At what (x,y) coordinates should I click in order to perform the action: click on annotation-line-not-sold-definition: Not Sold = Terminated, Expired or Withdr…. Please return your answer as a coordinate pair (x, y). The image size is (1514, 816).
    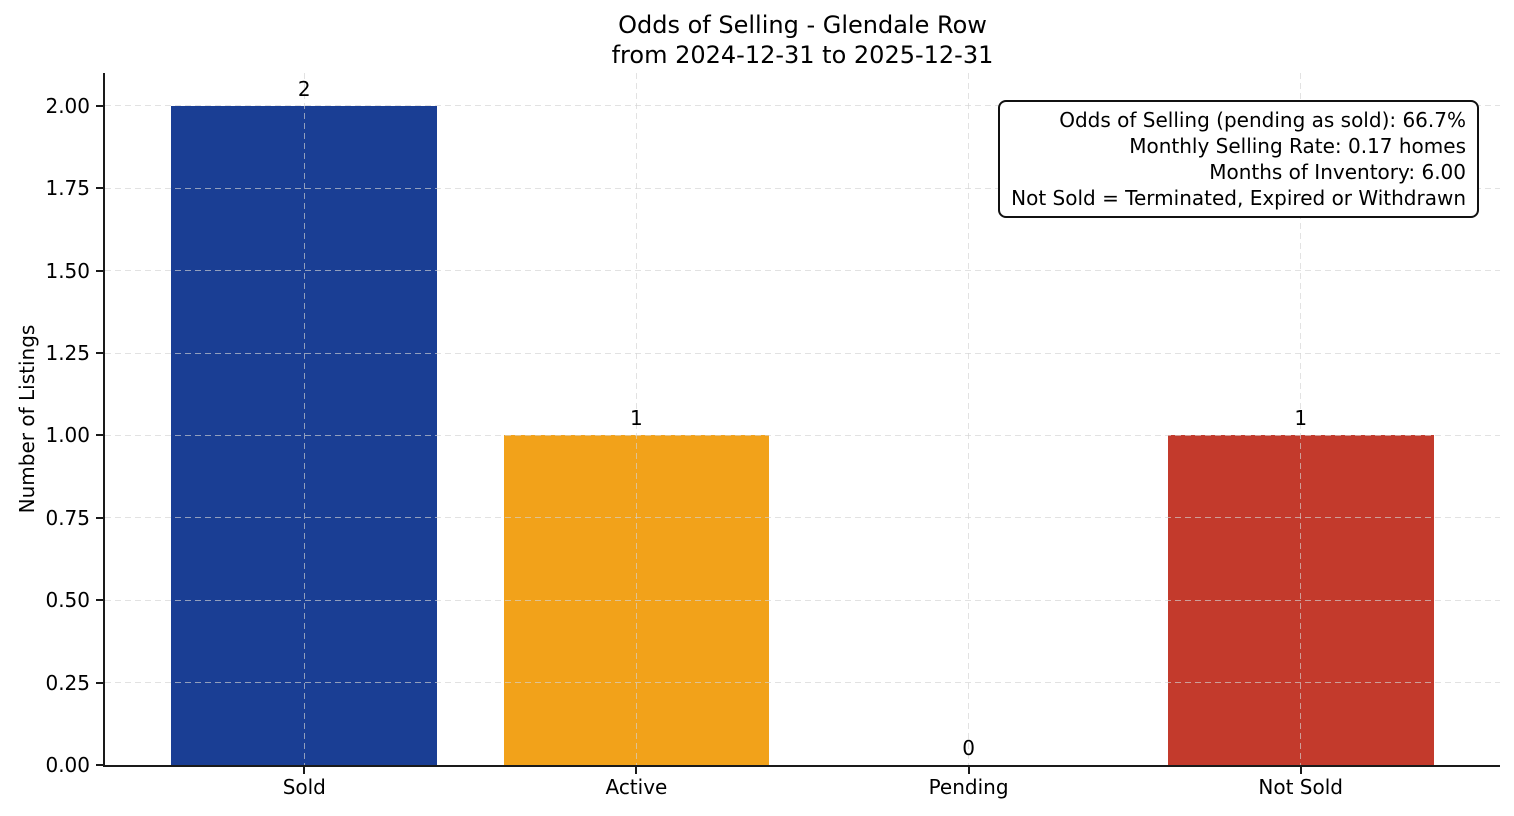
    Looking at the image, I should click on (1238, 198).